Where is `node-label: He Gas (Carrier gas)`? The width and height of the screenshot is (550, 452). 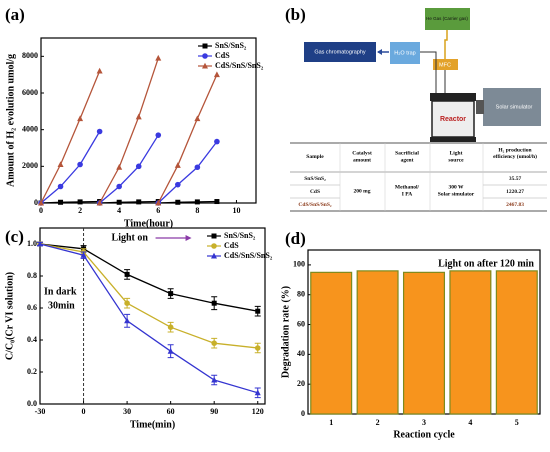
node-label: He Gas (Carrier gas) is located at coordinates (447, 18).